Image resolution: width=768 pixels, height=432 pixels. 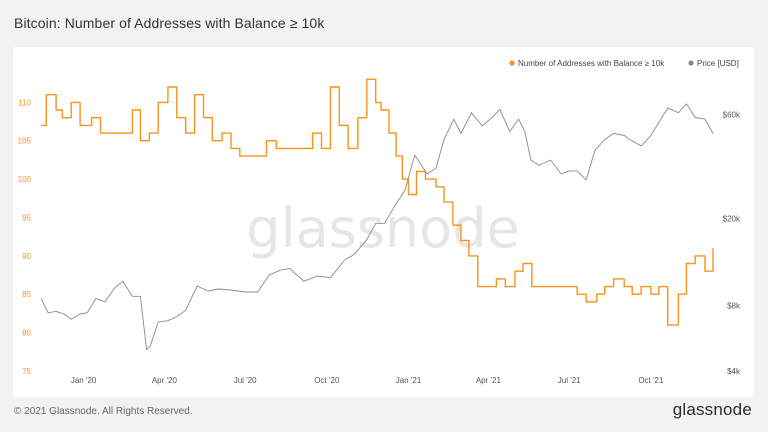 I want to click on y-left-tick-label: 85, so click(x=26, y=294).